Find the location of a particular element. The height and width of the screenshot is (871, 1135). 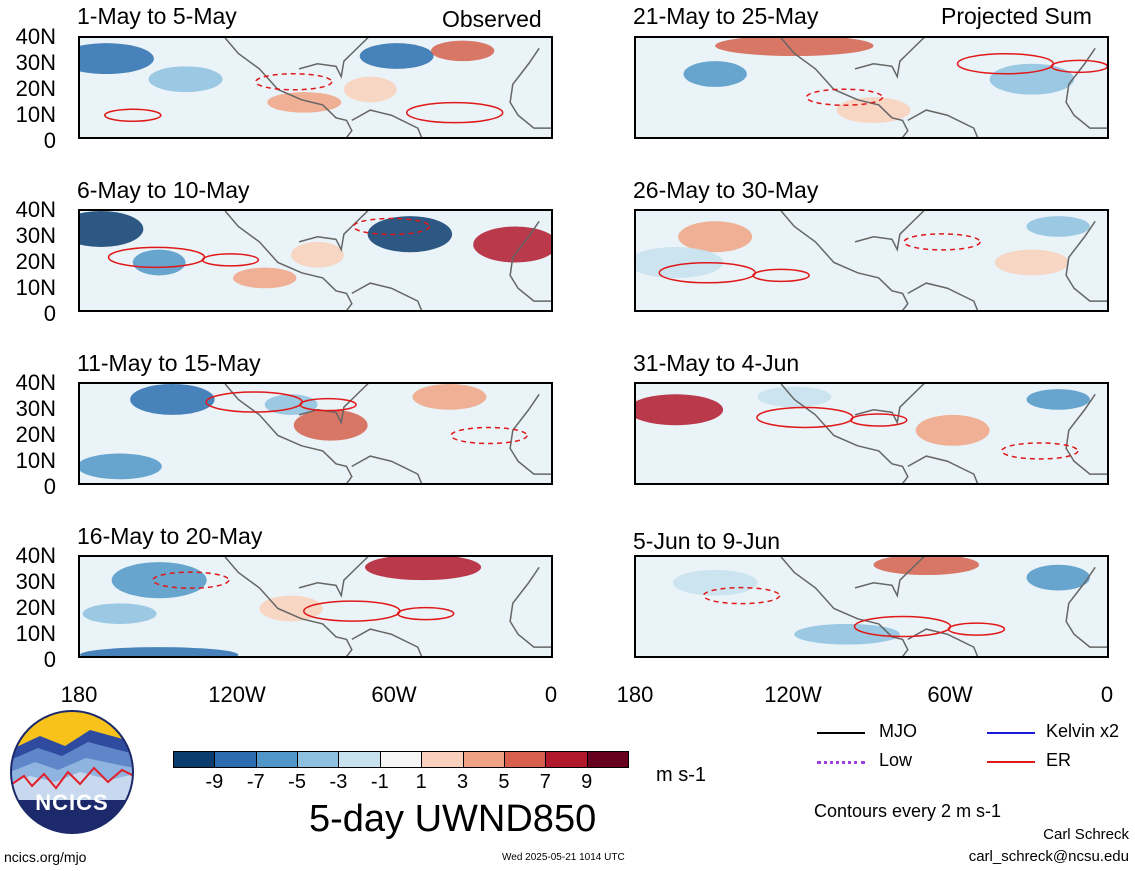

colorbar-tick-label: 7 is located at coordinates (545, 782).